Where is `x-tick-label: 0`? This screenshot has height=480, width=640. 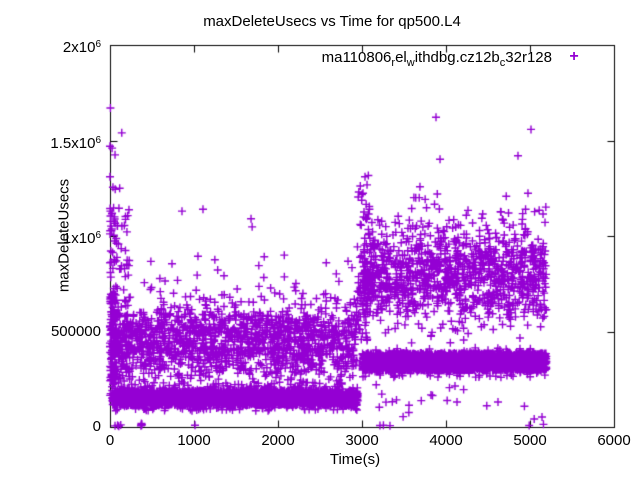 x-tick-label: 0 is located at coordinates (110, 440).